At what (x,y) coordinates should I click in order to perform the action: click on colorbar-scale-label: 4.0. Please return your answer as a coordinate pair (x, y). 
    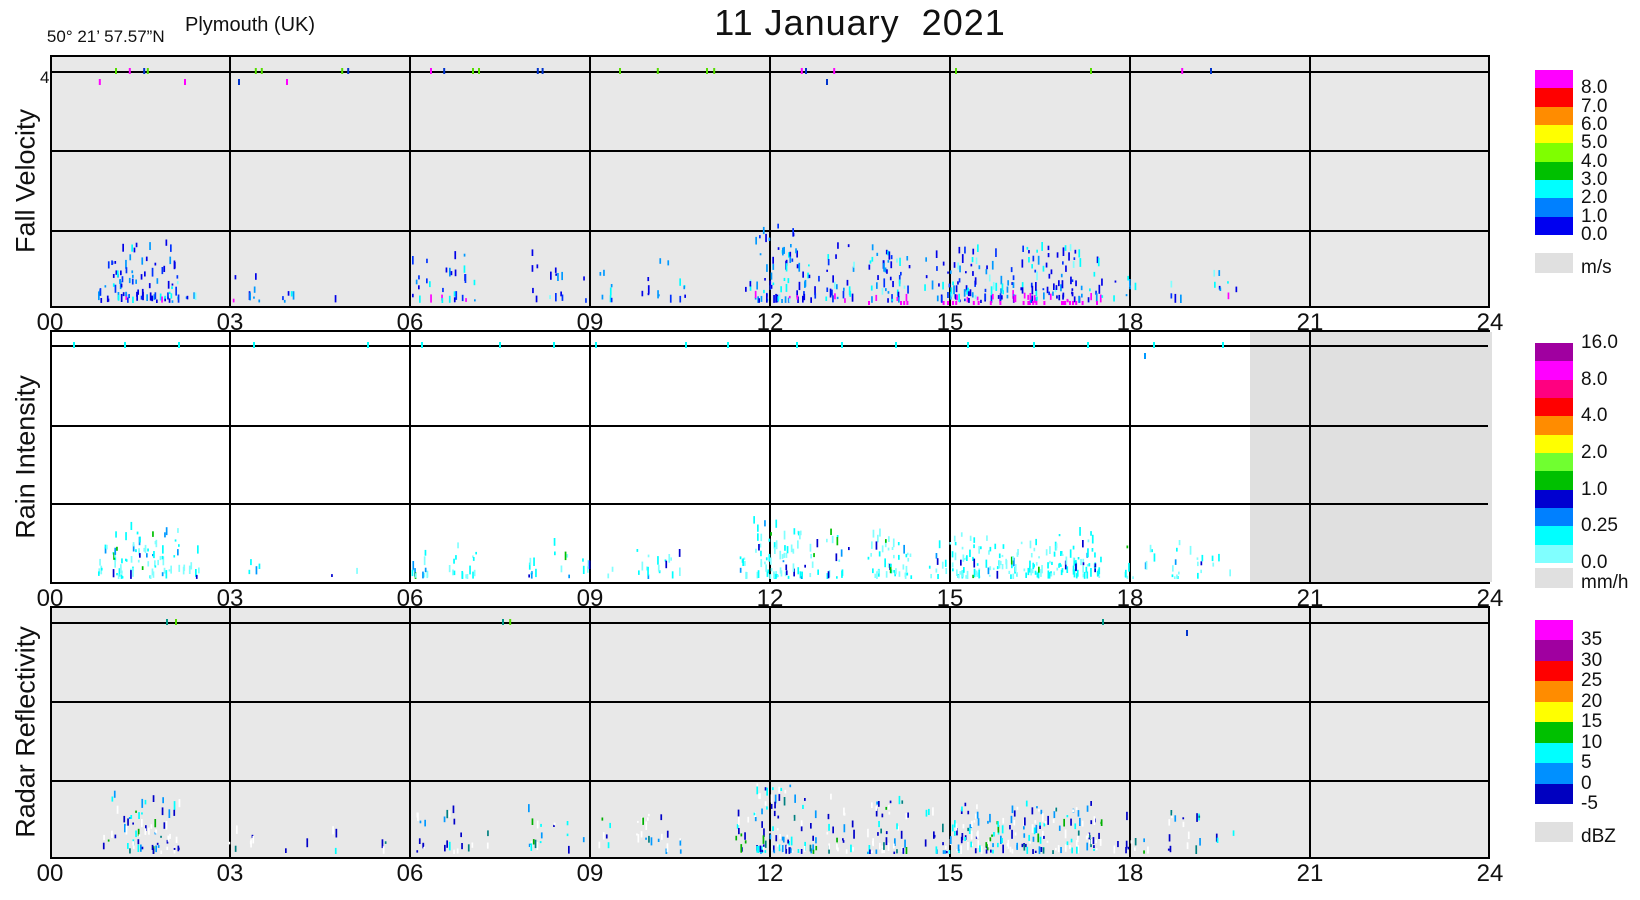
    Looking at the image, I should click on (1594, 416).